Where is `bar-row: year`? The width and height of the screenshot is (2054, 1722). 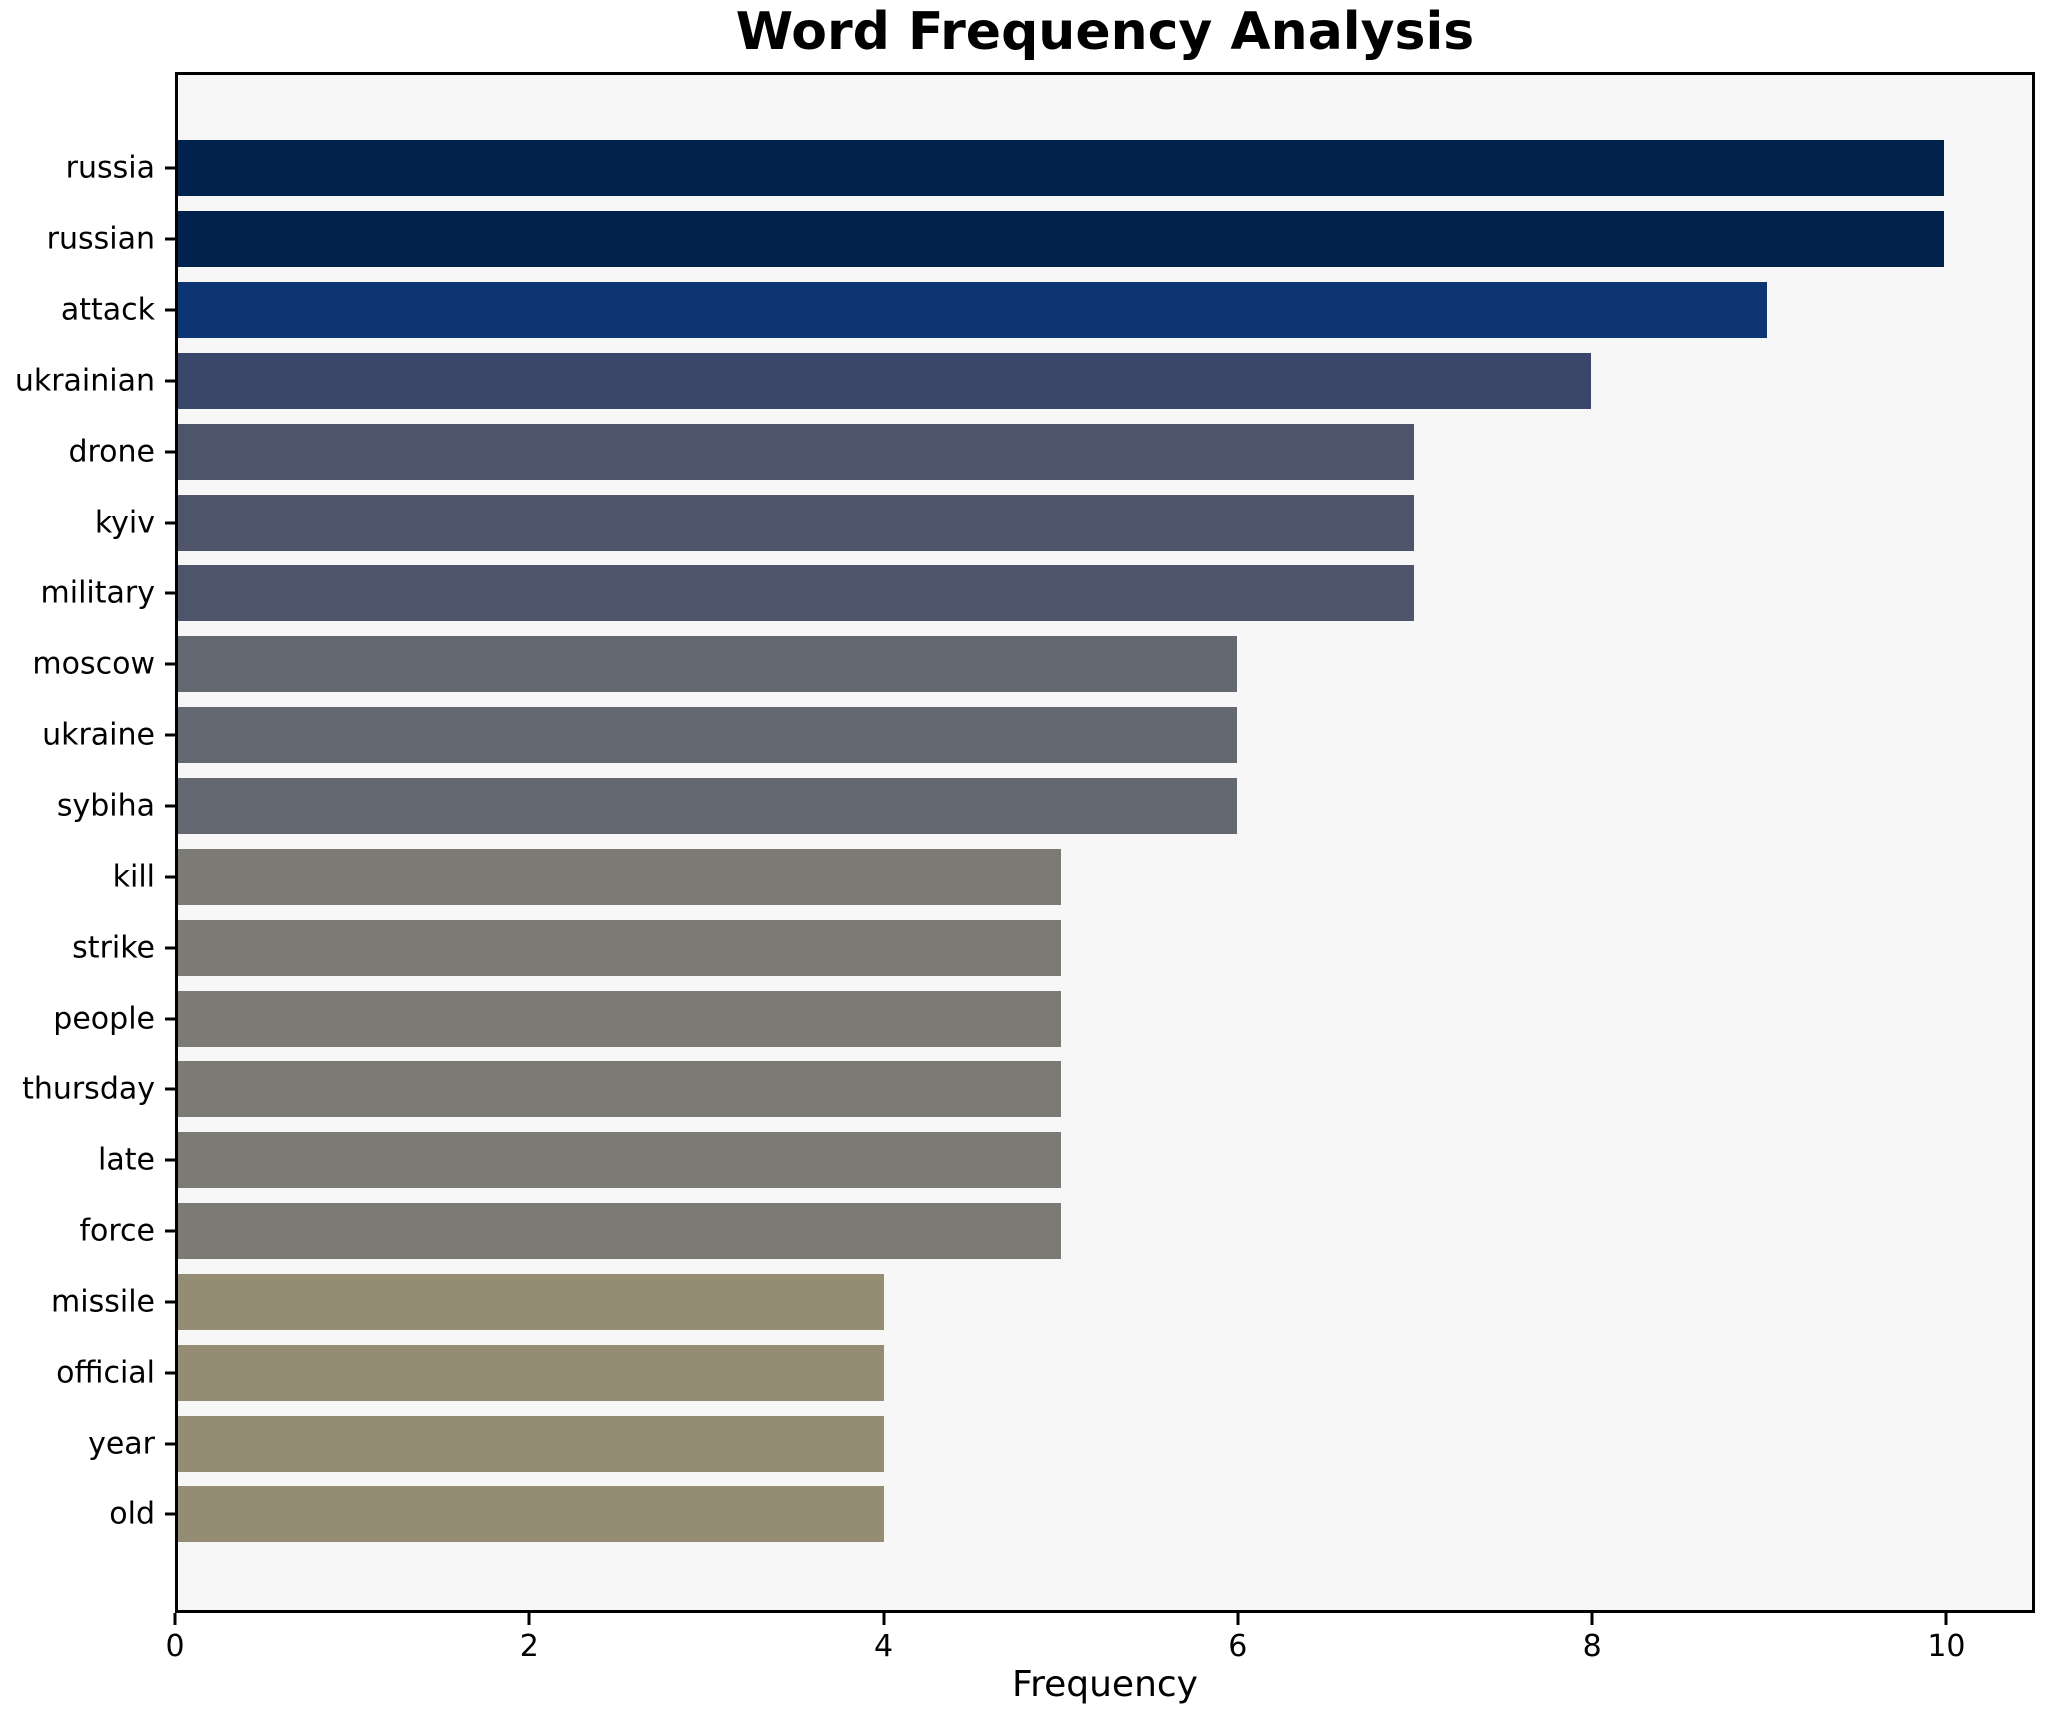
bar-row: year is located at coordinates (1060, 1443).